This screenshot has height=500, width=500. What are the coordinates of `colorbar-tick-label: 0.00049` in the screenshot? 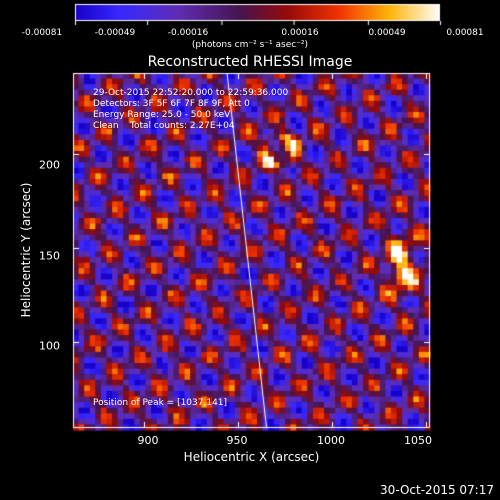 It's located at (387, 33).